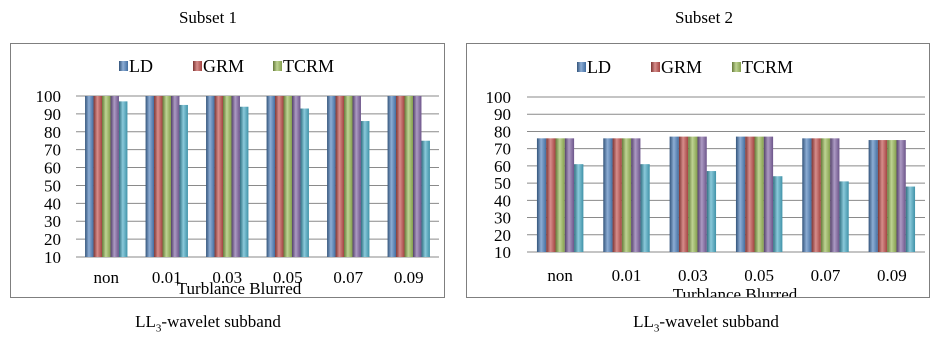  What do you see at coordinates (706, 323) in the screenshot?
I see `subset-2-caption: LL3-wavelet subband` at bounding box center [706, 323].